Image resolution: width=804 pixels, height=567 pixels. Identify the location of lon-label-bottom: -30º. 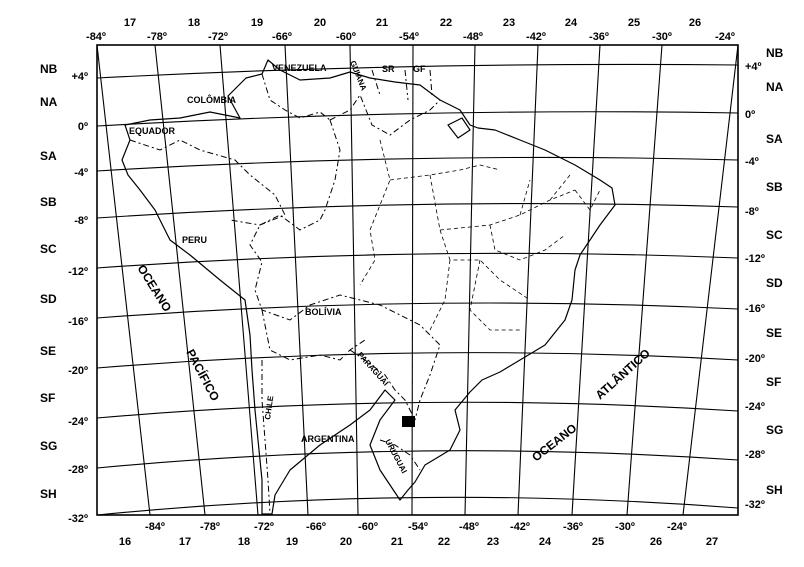
(625, 527).